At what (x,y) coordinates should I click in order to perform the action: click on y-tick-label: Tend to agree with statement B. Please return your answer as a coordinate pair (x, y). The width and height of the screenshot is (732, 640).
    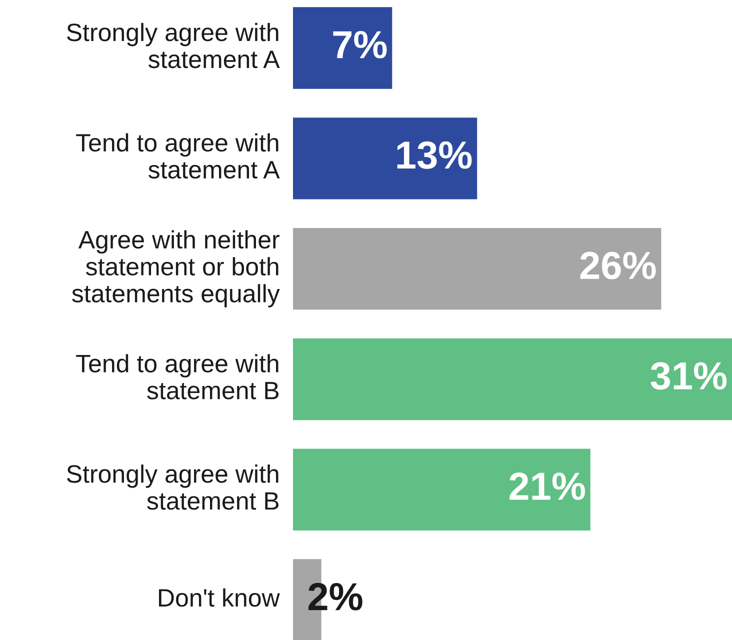
    Looking at the image, I should click on (177, 377).